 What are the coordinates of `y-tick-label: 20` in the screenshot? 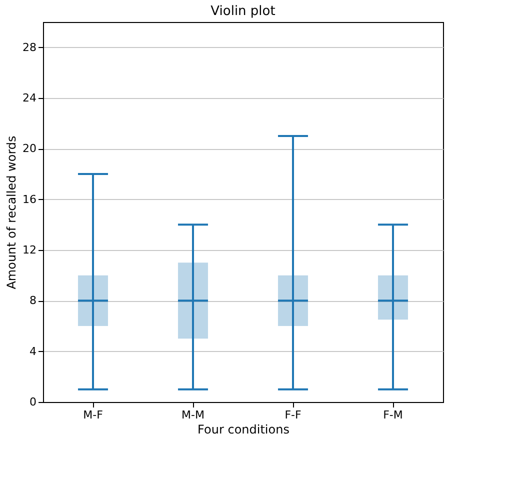 It's located at (29, 149).